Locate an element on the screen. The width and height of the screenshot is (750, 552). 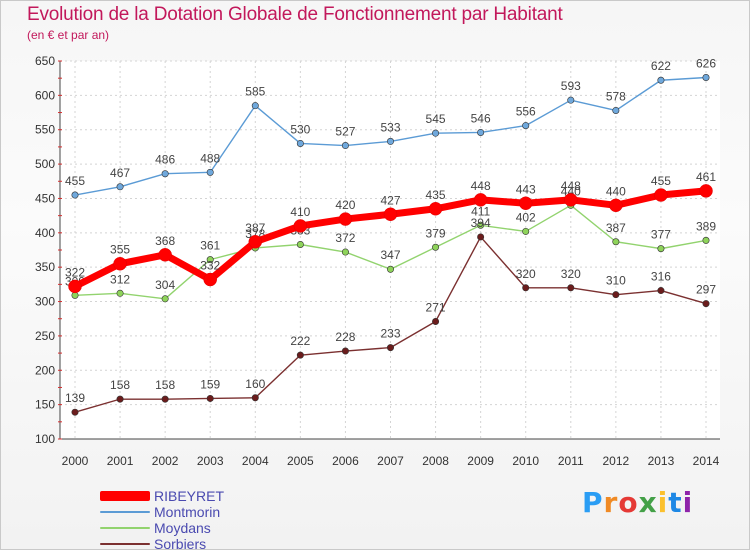
data-label-ribeyret: 448 is located at coordinates (571, 186).